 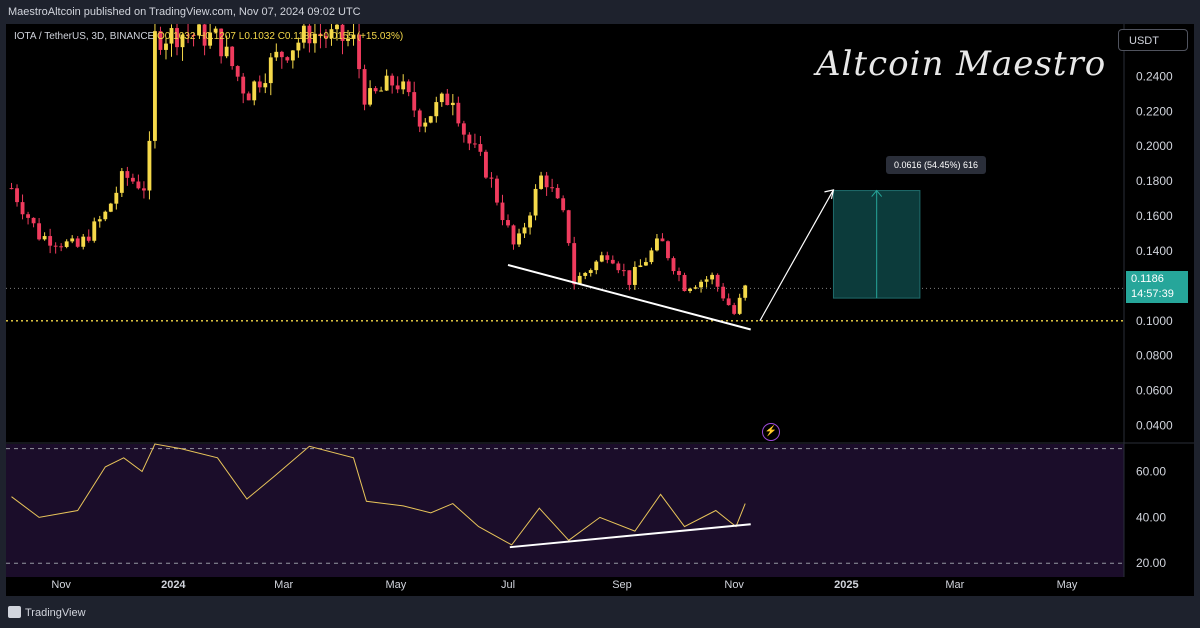 What do you see at coordinates (1154, 426) in the screenshot?
I see `price-axis-tick: 0.0400` at bounding box center [1154, 426].